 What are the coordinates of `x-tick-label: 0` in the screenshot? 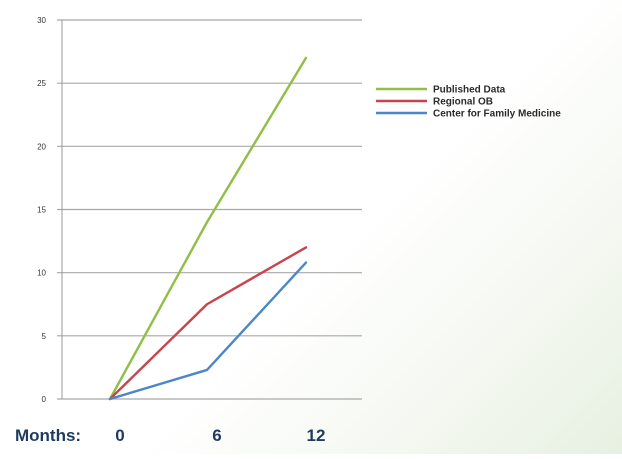 It's located at (119, 435).